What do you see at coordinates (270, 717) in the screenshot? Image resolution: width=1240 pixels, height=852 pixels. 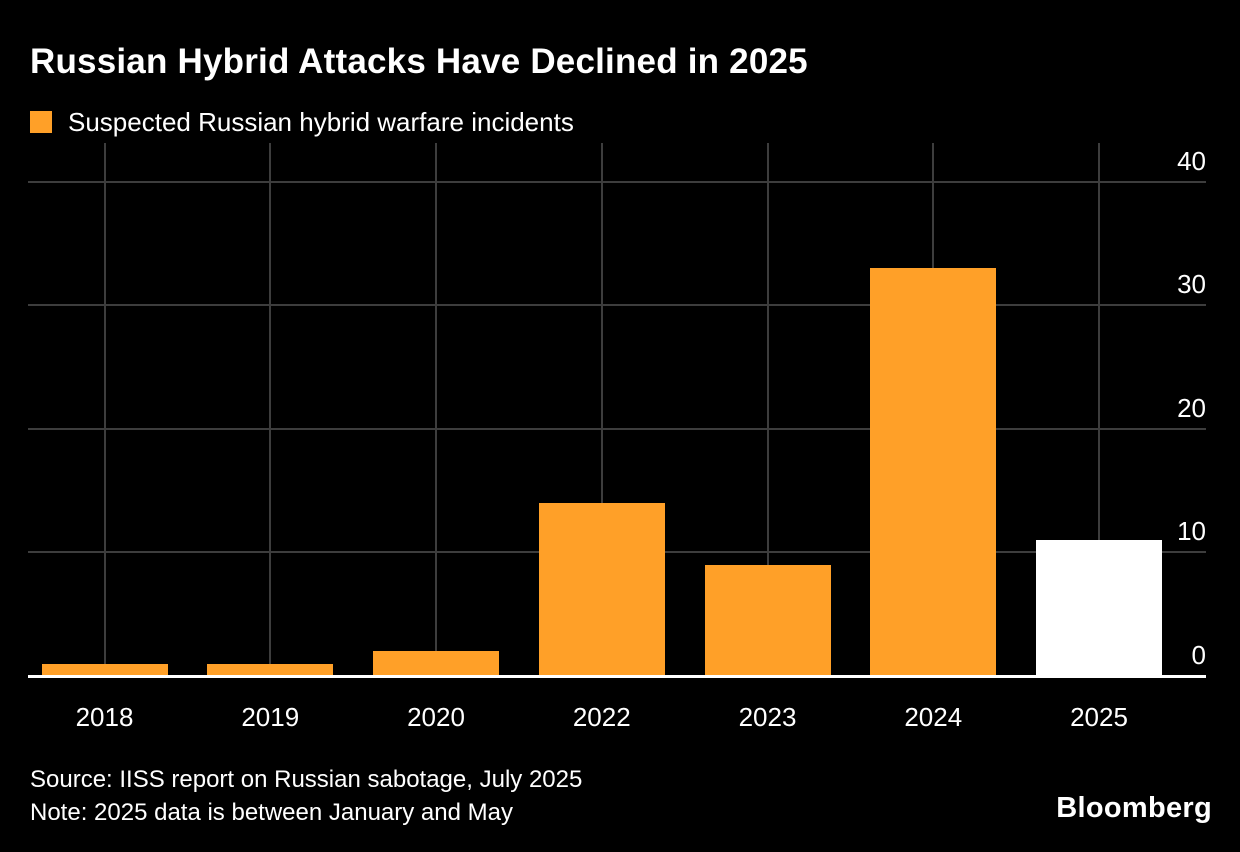 I see `x-tick-label-2019: 2019` at bounding box center [270, 717].